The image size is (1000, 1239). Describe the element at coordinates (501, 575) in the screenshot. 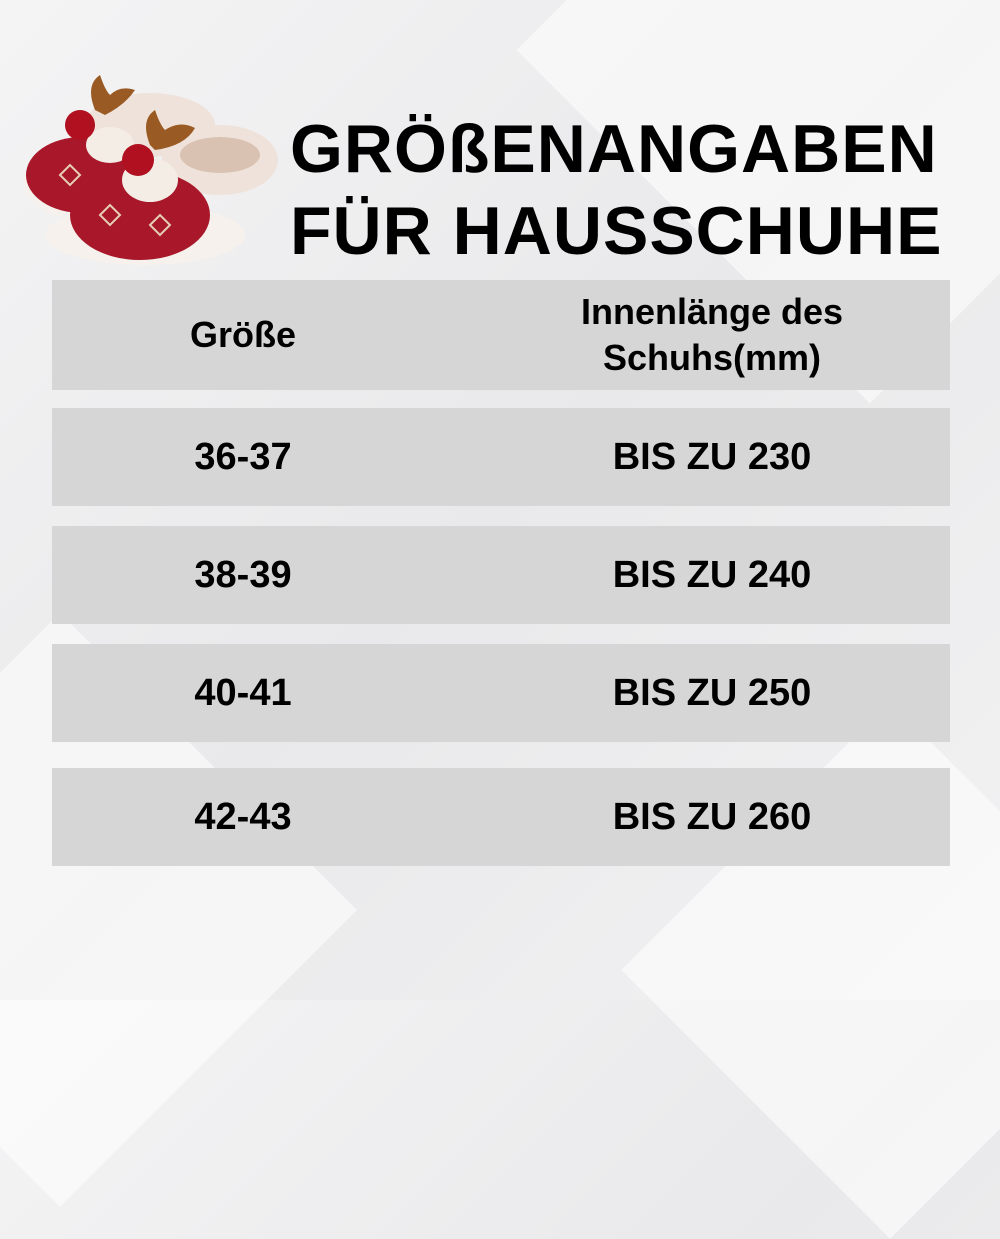

I see `table-row: 38-39 BIS ZU 240` at that location.